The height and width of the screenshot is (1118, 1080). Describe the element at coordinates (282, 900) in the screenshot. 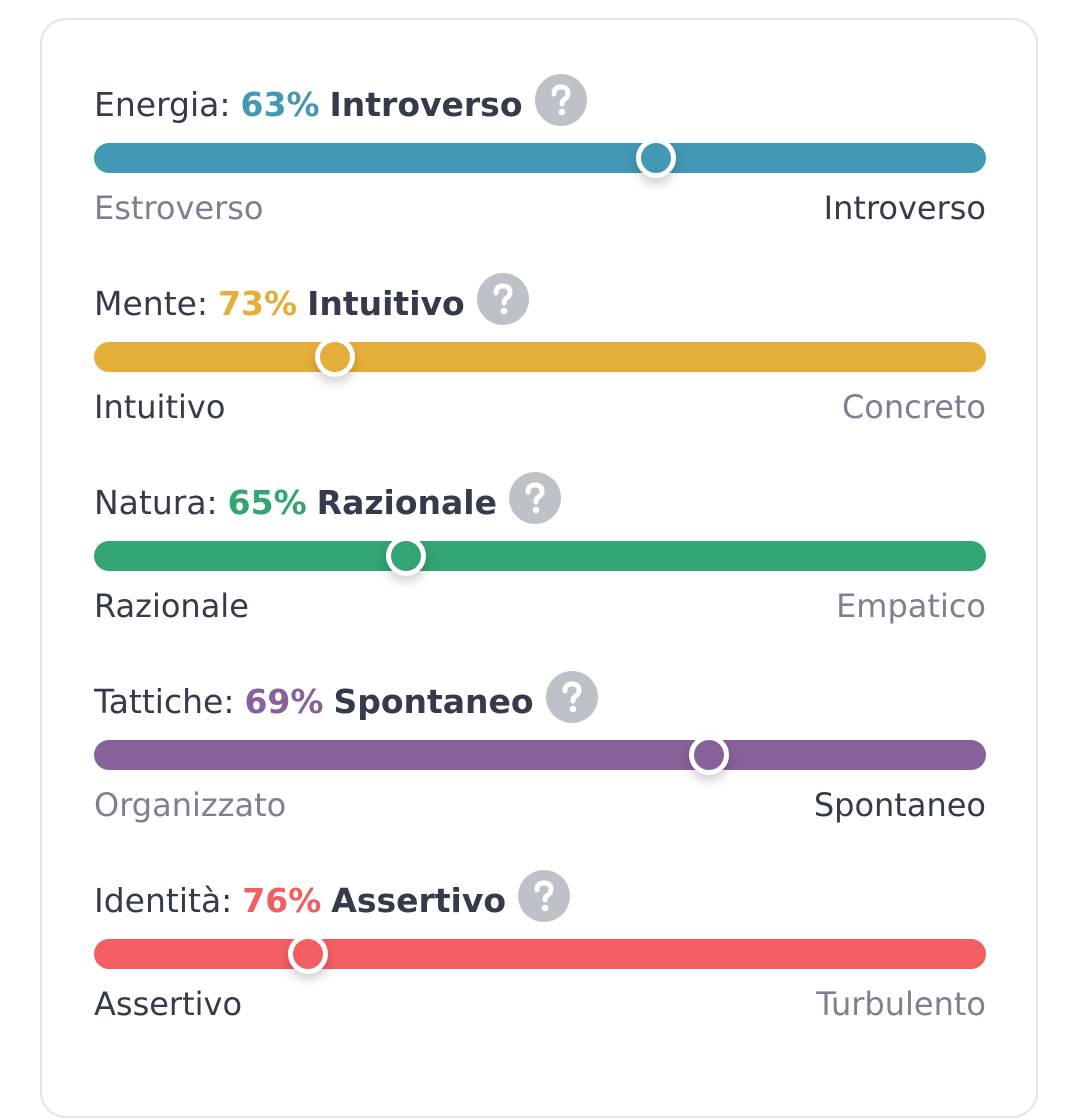

I see `trait-percent: 76%` at that location.